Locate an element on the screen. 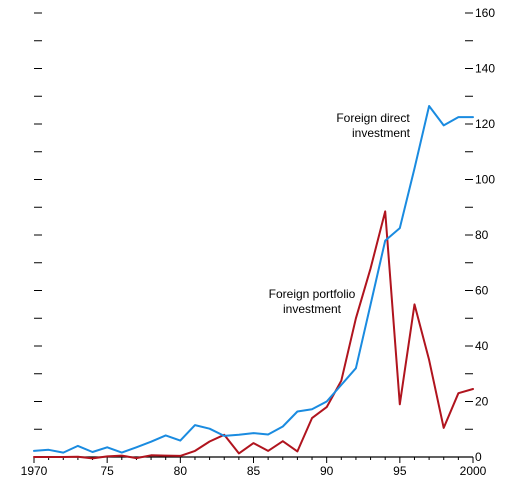 This screenshot has height=487, width=525. y-tick-label: 20 is located at coordinates (482, 402).